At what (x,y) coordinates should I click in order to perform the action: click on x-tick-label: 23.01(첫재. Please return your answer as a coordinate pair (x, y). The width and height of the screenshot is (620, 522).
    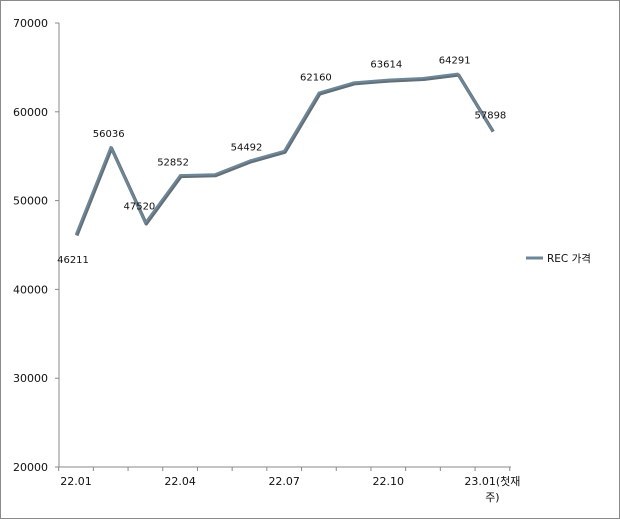
    Looking at the image, I should click on (492, 481).